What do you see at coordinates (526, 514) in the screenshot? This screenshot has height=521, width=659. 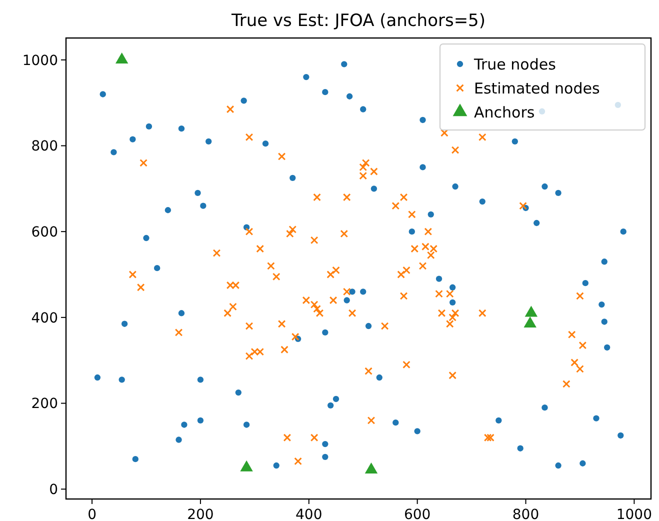 I see `x-tick-label: 800` at bounding box center [526, 514].